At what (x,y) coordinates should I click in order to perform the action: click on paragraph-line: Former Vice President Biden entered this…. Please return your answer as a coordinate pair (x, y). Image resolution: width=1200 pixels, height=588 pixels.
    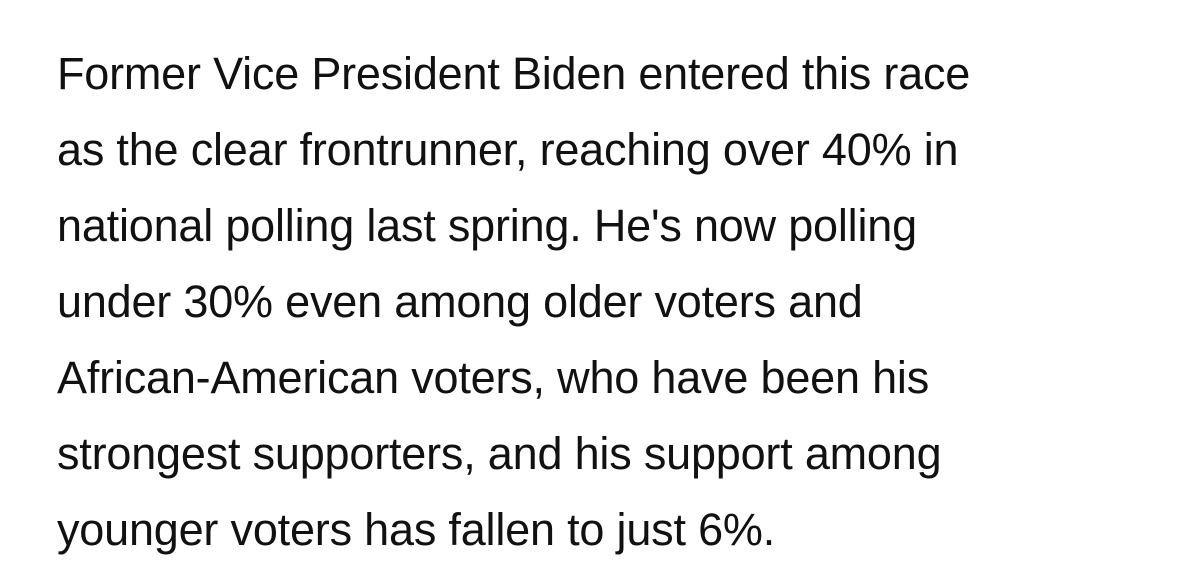
    Looking at the image, I should click on (514, 73).